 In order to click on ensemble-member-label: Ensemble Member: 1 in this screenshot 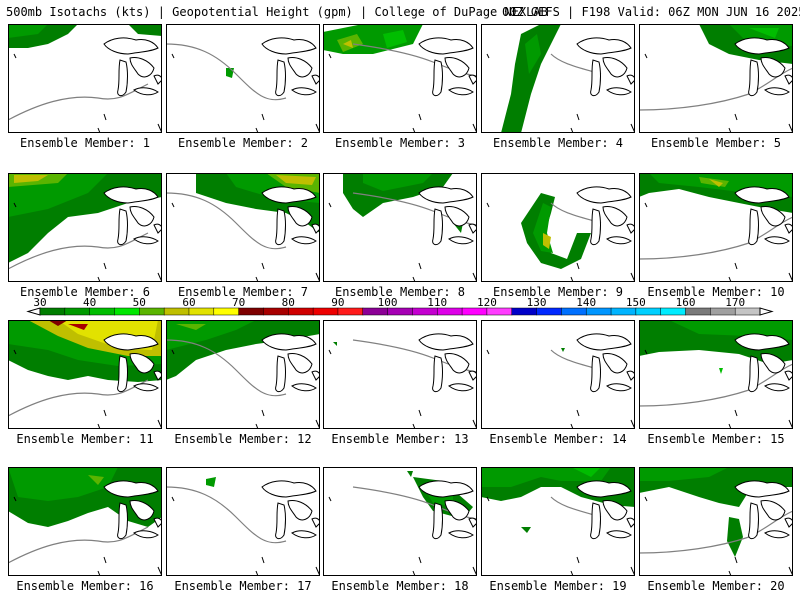, I will do `click(85, 143)`.